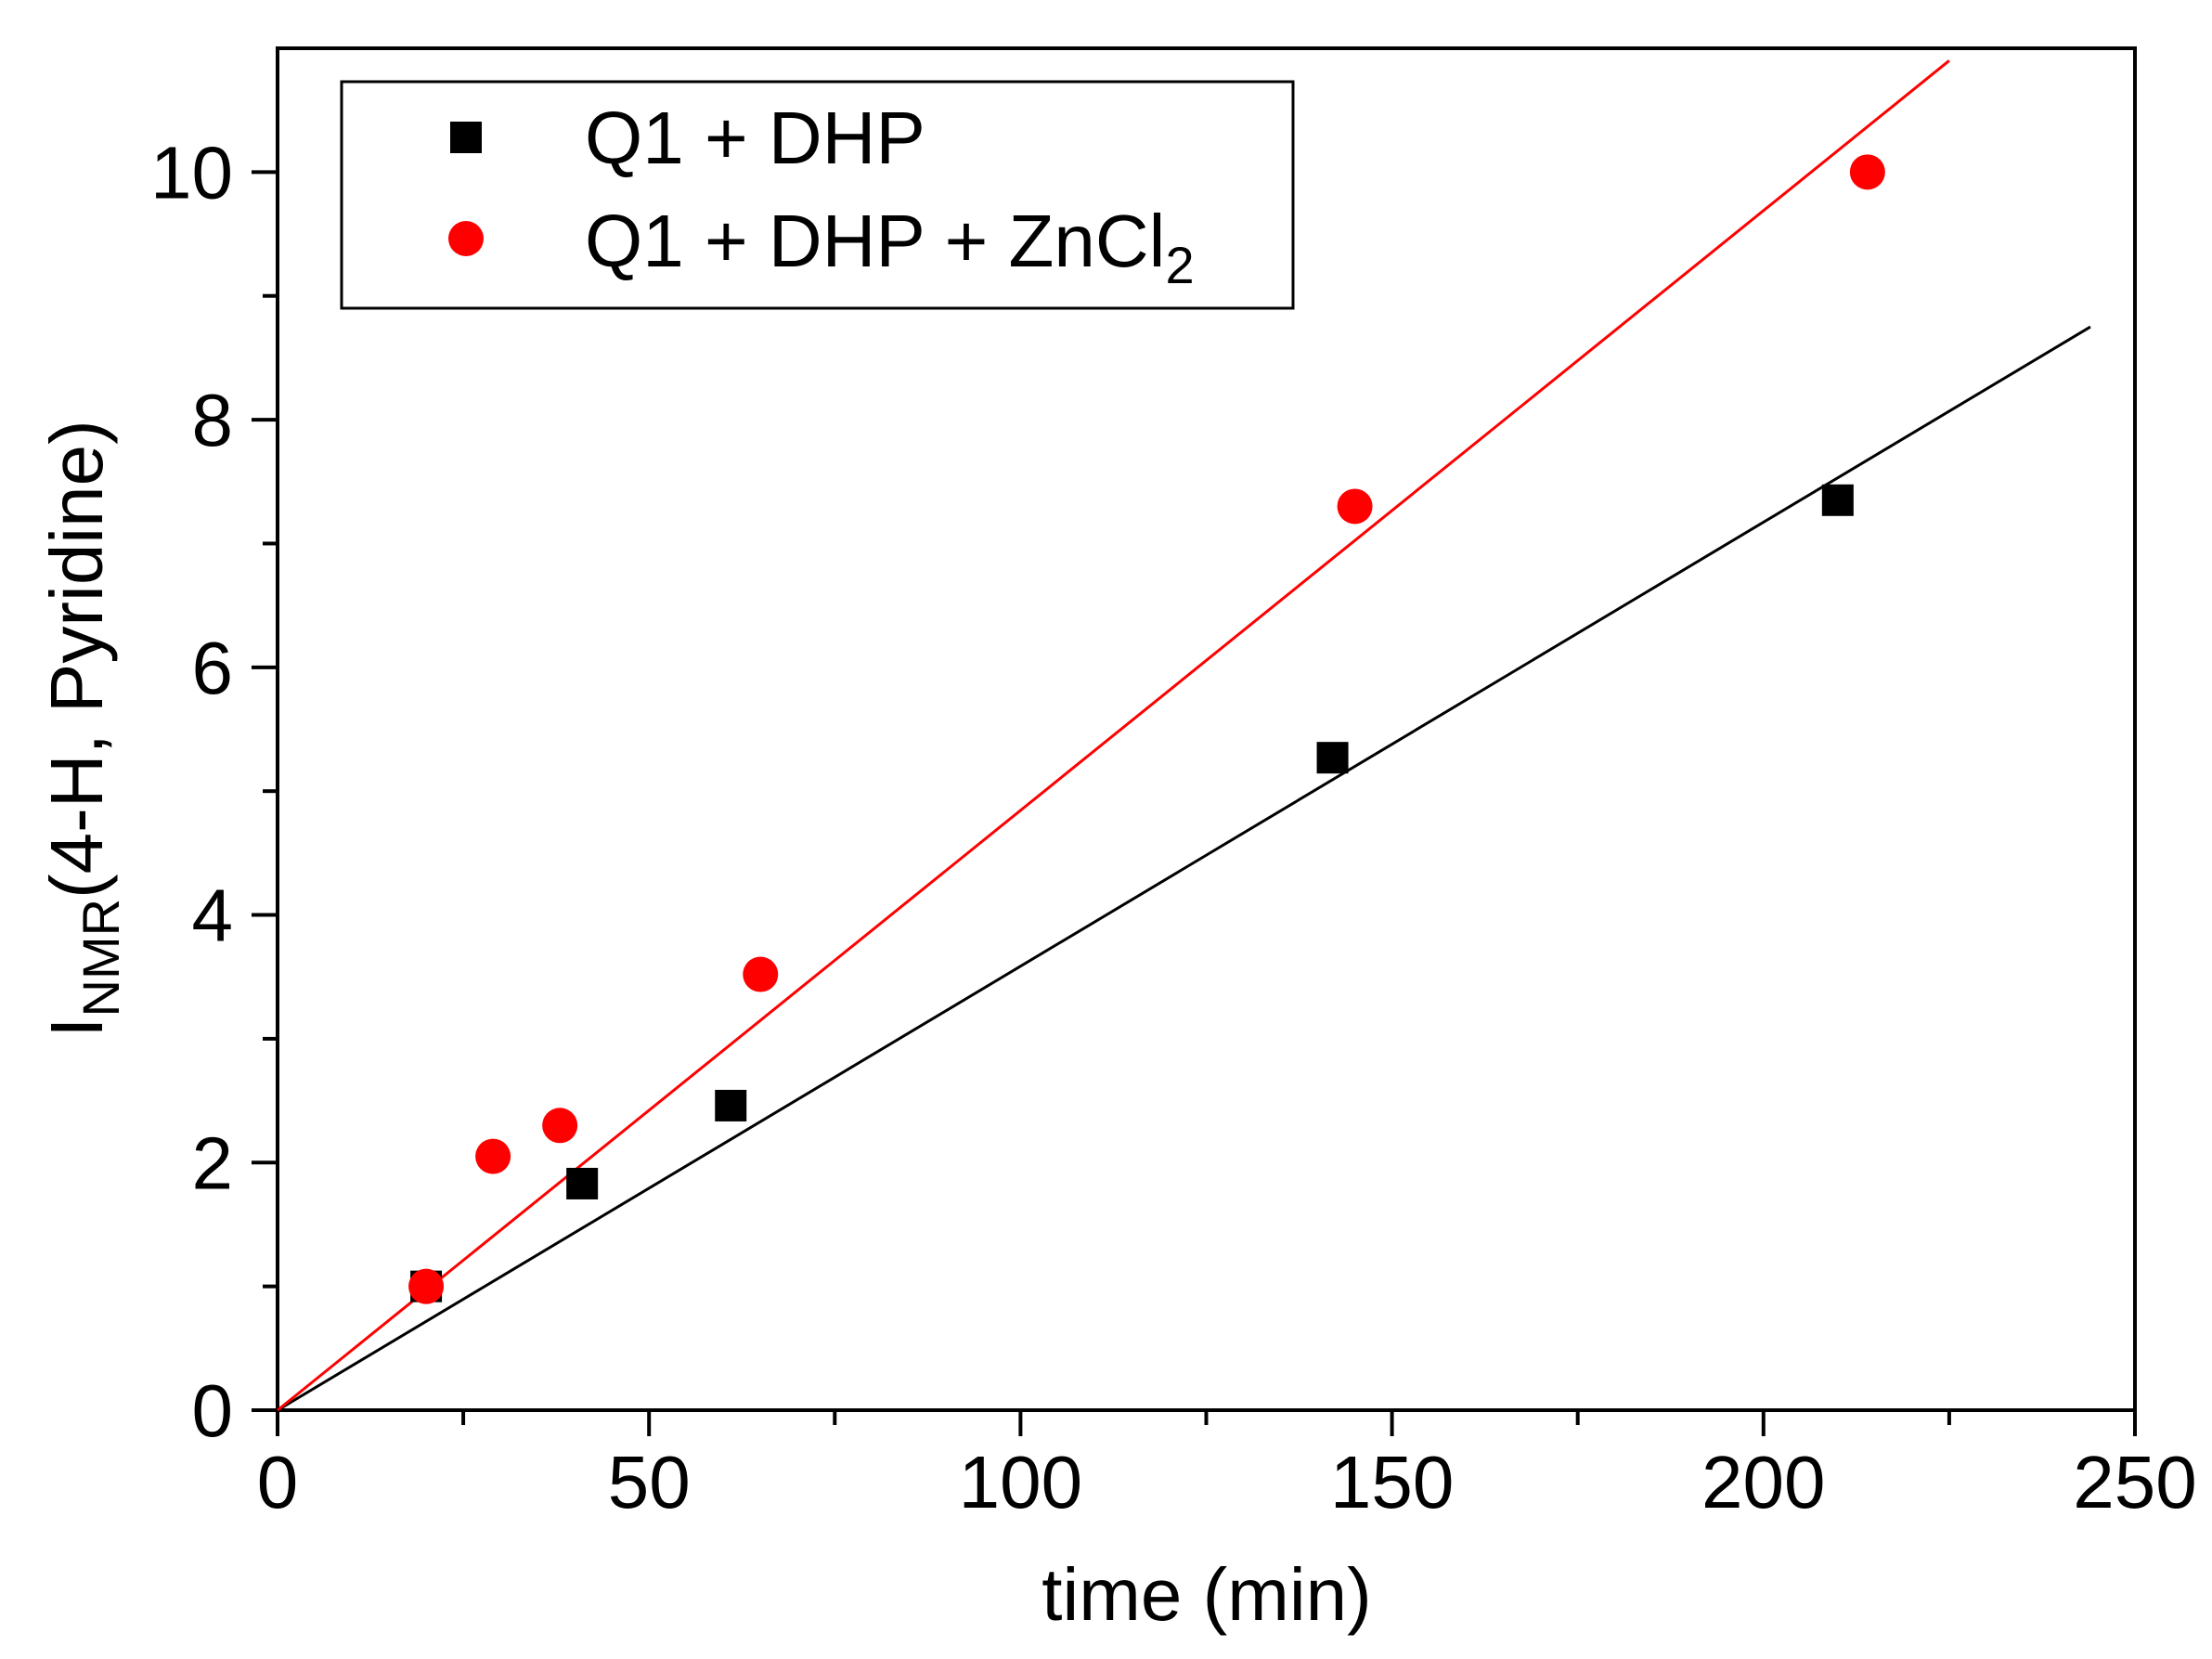  I want to click on x-axis-title: time (min), so click(1206, 1594).